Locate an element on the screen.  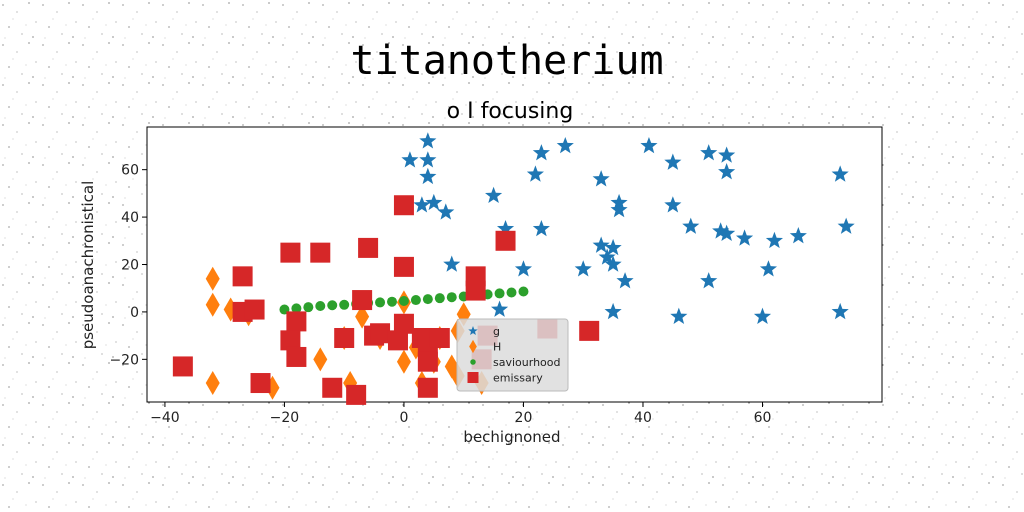
chart-title: titanotherium is located at coordinates (506, 61).